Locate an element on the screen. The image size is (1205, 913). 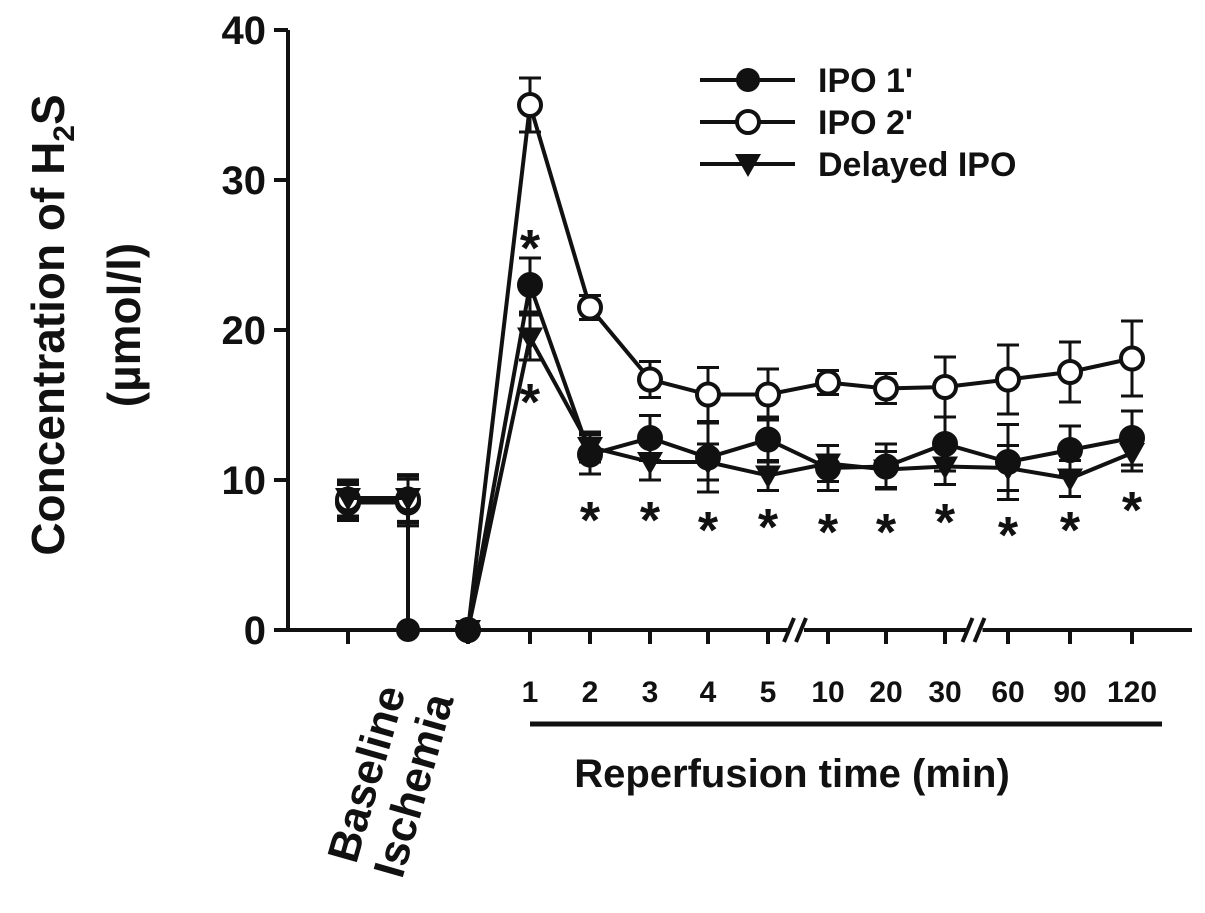
legend: IPO 1' IPO 2' Delayed IPO is located at coordinates (858, 123).